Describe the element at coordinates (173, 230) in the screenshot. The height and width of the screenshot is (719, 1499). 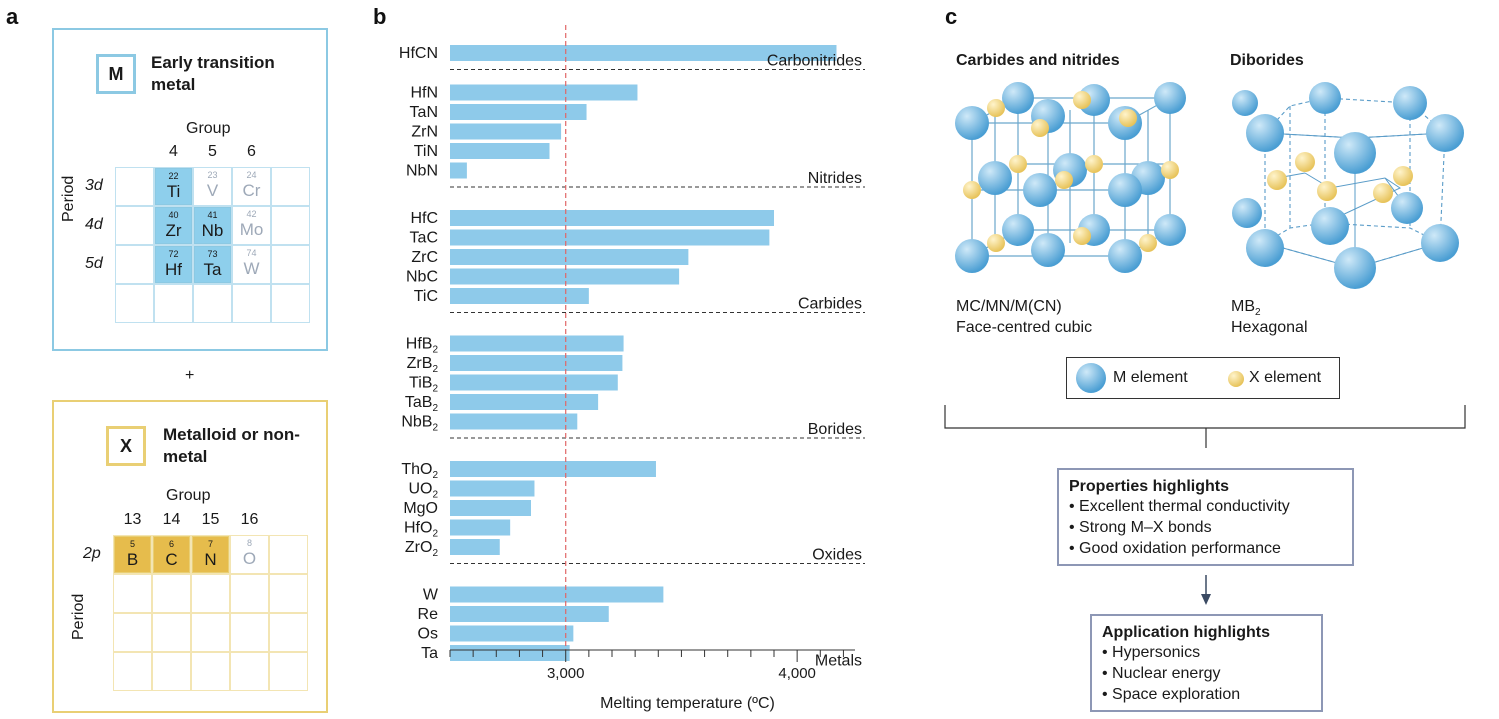
I see `element-symbol: Zr` at that location.